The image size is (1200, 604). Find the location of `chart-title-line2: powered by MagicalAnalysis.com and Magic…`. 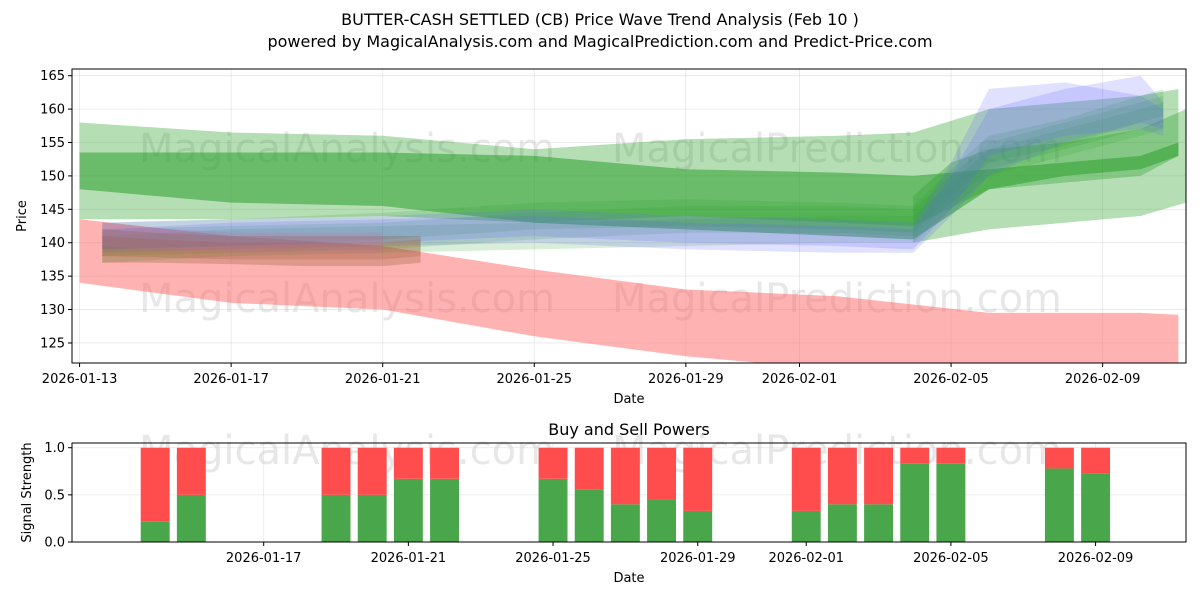

chart-title-line2: powered by MagicalAnalysis.com and Magic… is located at coordinates (599, 41).